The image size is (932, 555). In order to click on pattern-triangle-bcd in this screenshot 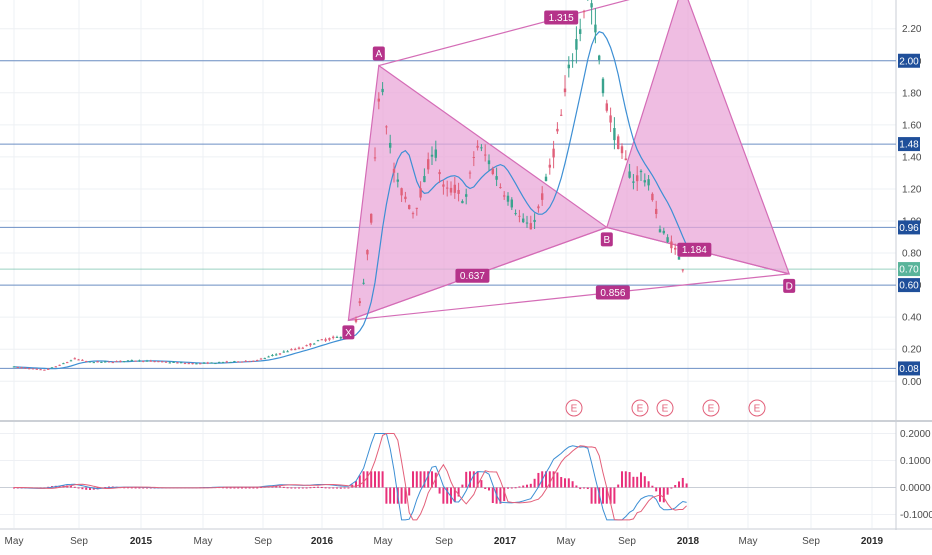, I will do `click(698, 137)`.